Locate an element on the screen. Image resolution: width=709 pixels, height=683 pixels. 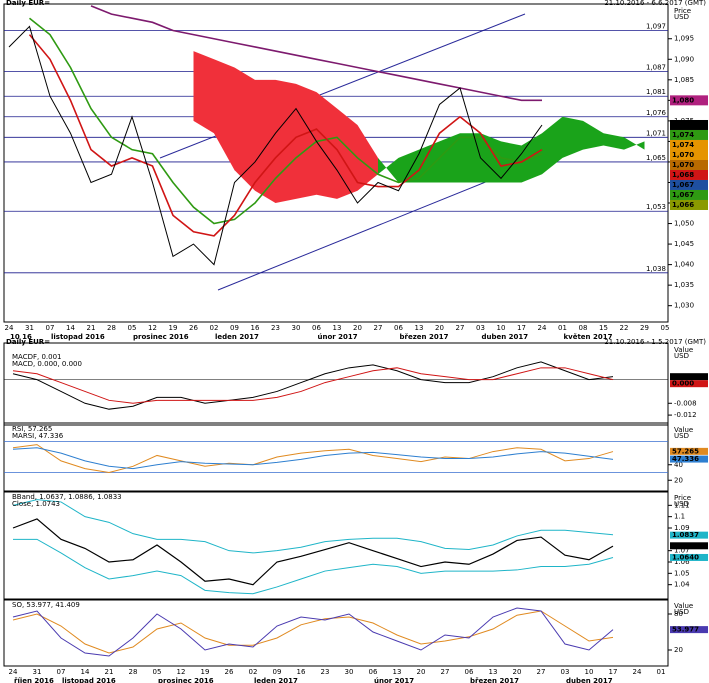
price-tag-label: 47.336 is located at coordinates (685, 459).